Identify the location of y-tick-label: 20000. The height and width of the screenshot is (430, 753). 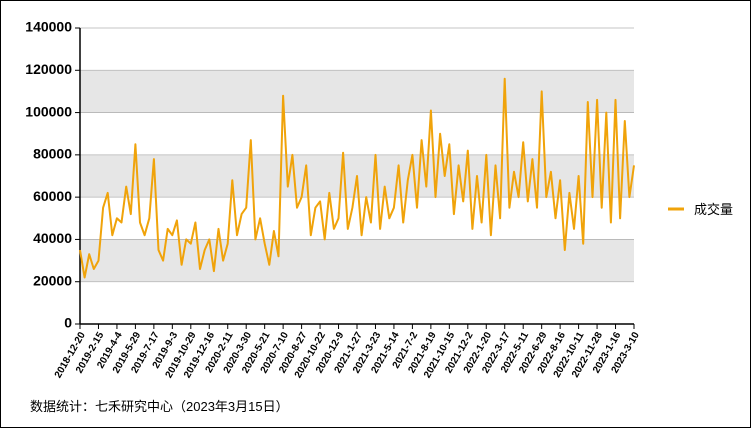
(52, 280).